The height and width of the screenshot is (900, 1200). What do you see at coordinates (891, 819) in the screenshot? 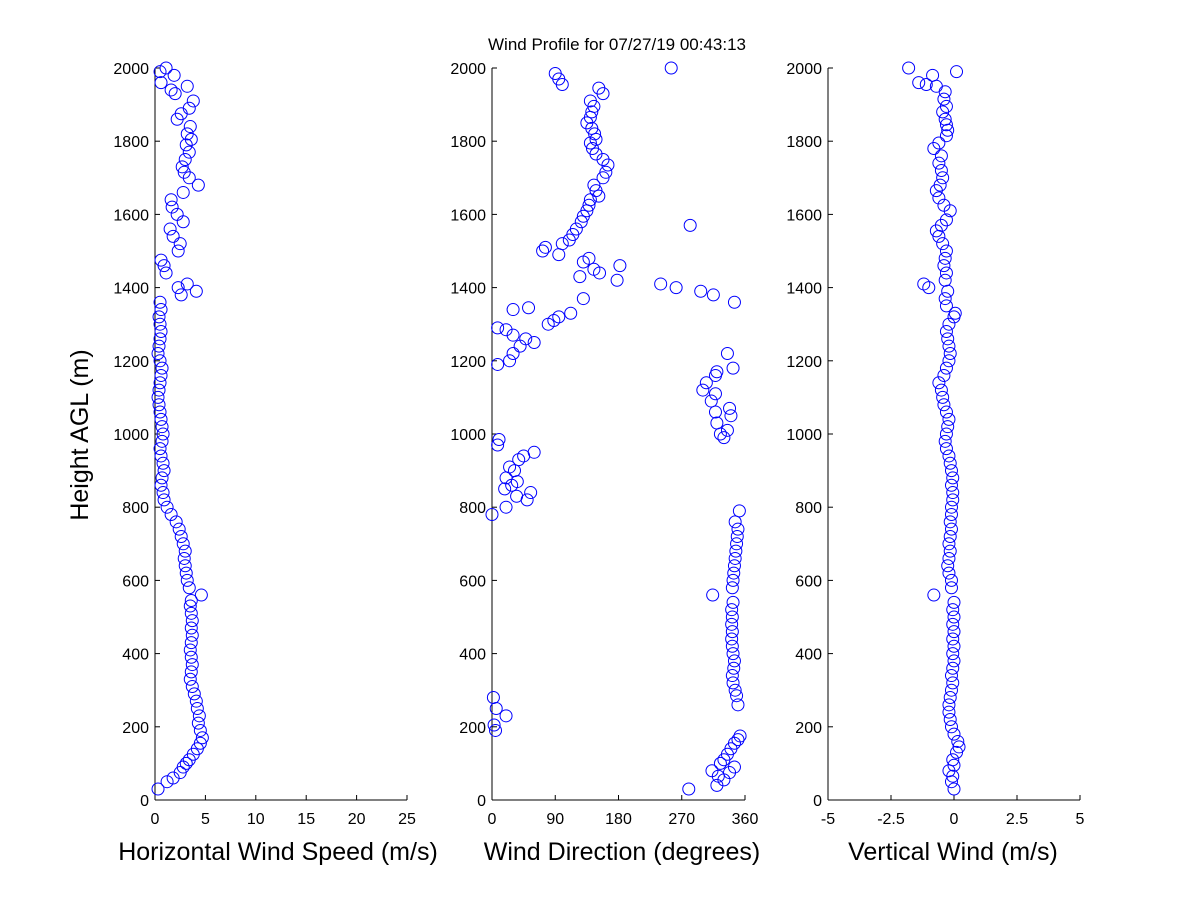
I see `vertical-wind-x-tick-label: -2.5` at bounding box center [891, 819].